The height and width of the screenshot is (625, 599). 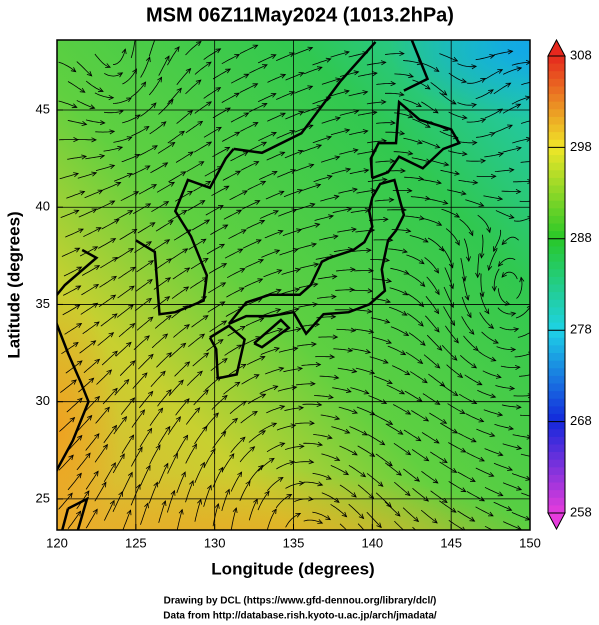 What do you see at coordinates (581, 511) in the screenshot?
I see `colorbar-tick-label: 258` at bounding box center [581, 511].